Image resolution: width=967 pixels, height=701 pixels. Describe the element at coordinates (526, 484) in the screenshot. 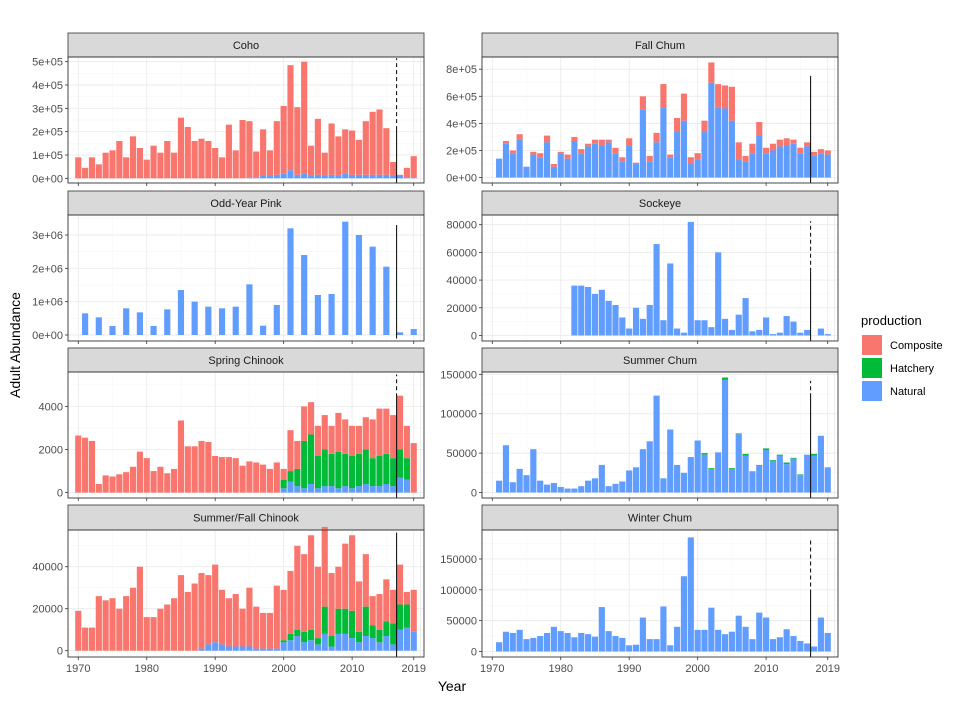

I see `bar-natural-1975` at that location.